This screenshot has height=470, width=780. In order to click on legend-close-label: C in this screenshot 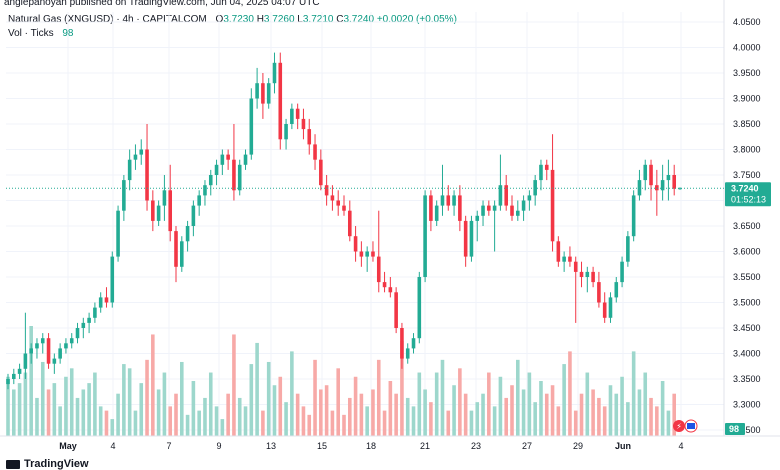, I will do `click(340, 19)`.